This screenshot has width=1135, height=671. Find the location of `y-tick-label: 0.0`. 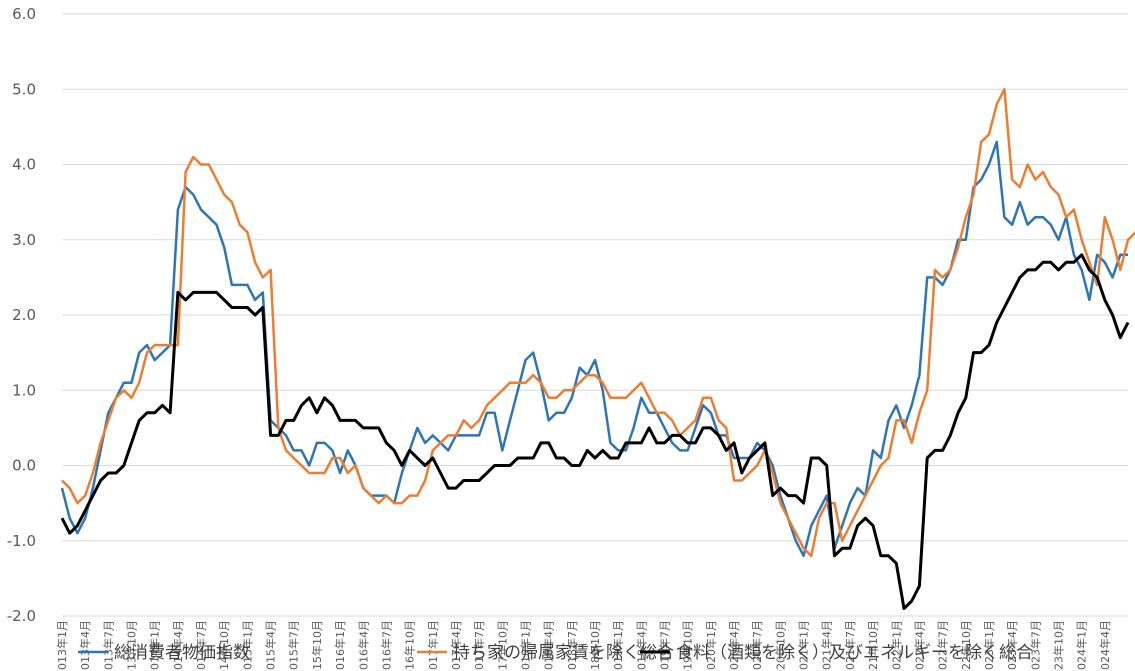

y-tick-label: 0.0 is located at coordinates (24, 466).